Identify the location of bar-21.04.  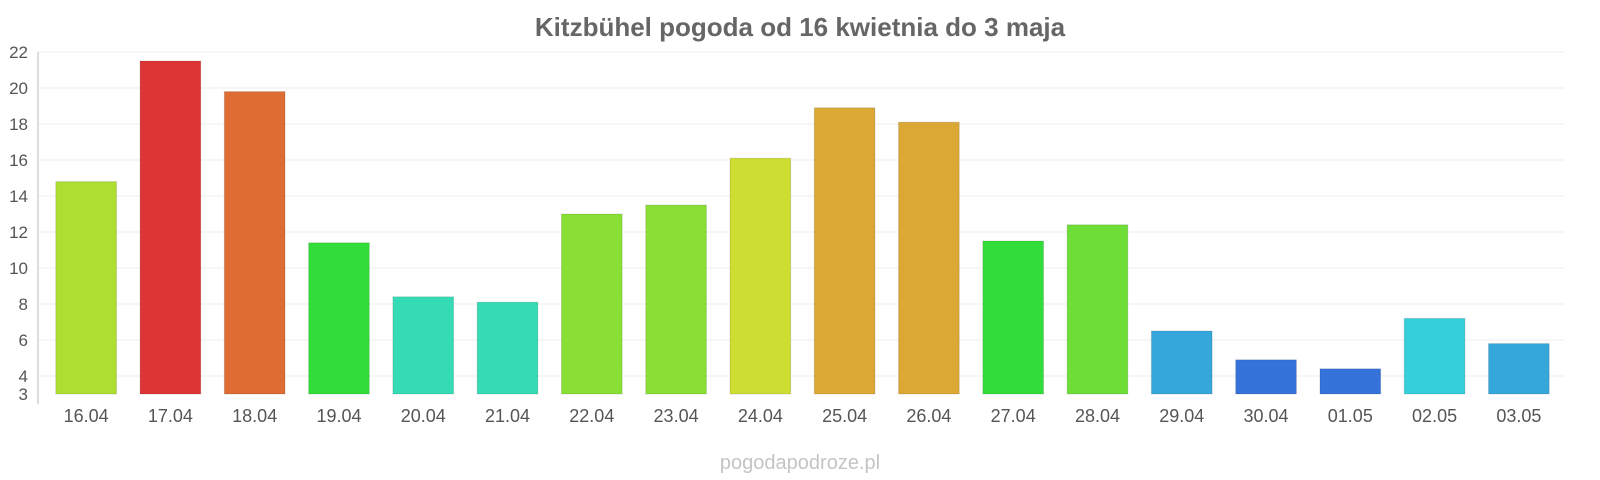
(507, 348).